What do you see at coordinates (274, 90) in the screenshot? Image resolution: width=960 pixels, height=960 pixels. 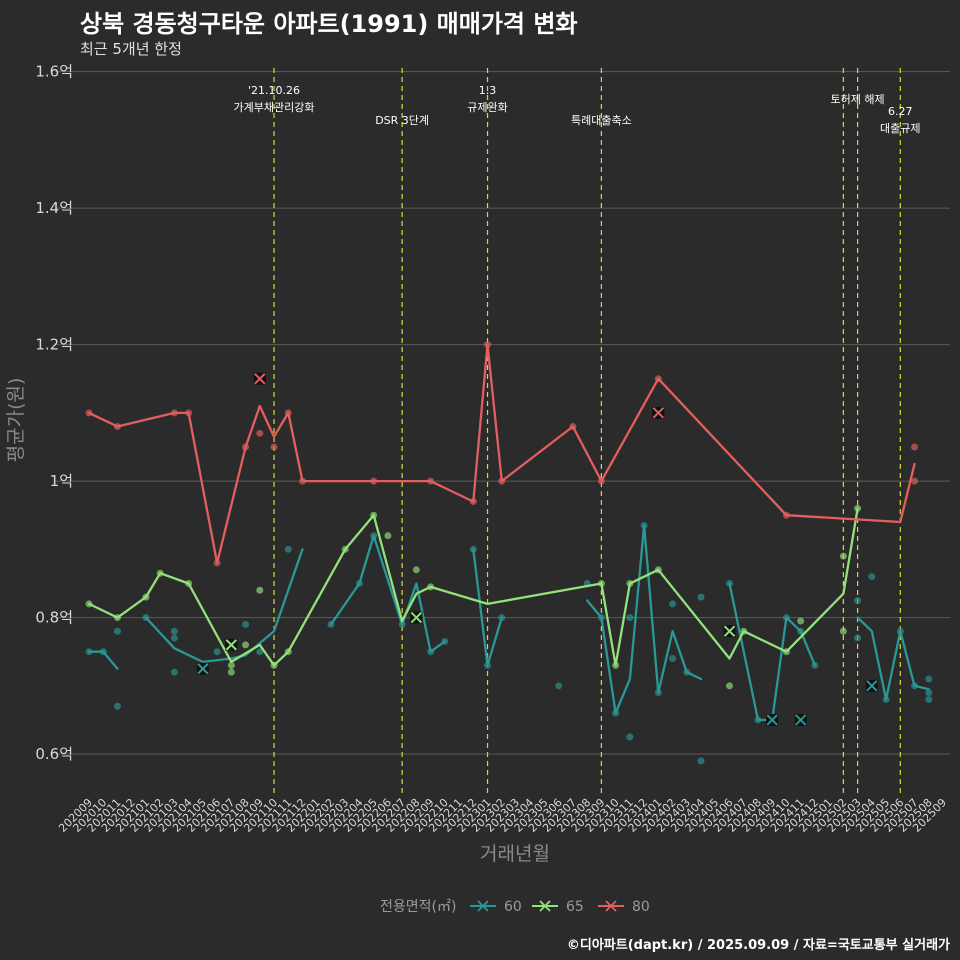 I see `event-label: '21.10.26` at bounding box center [274, 90].